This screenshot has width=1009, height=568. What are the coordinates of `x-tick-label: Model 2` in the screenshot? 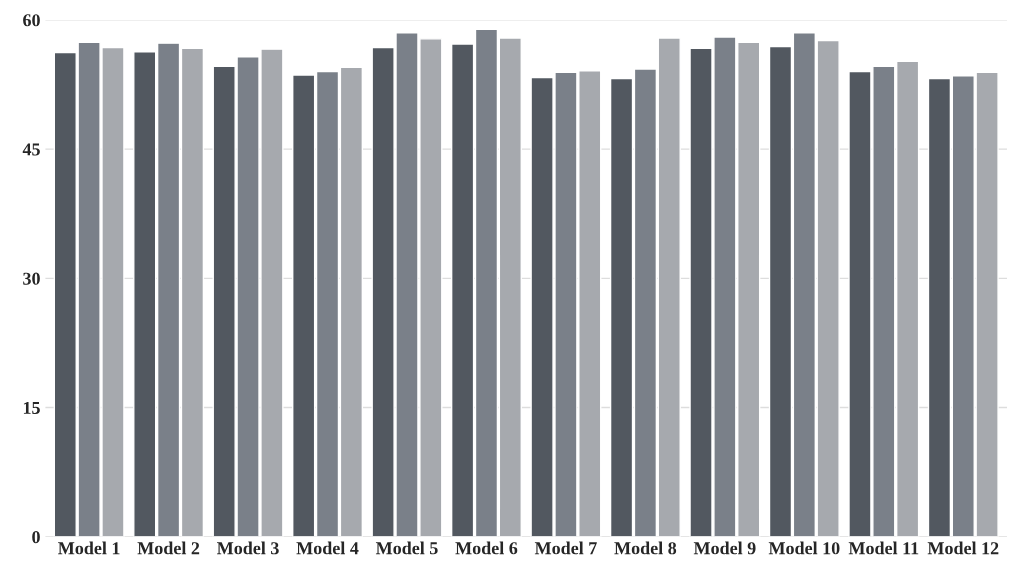 It's located at (168, 548).